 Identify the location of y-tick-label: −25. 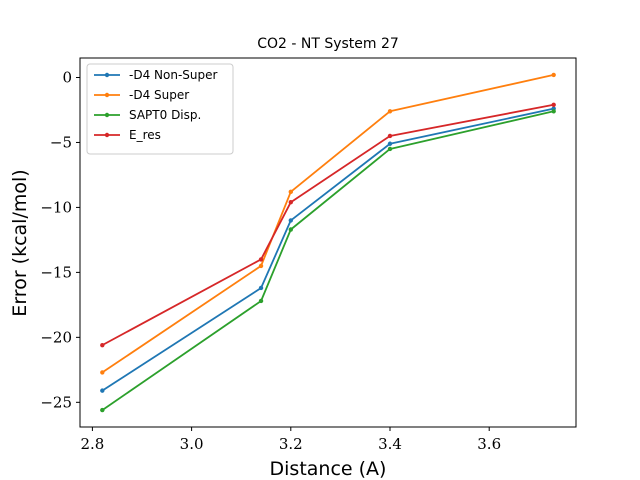
(56, 402).